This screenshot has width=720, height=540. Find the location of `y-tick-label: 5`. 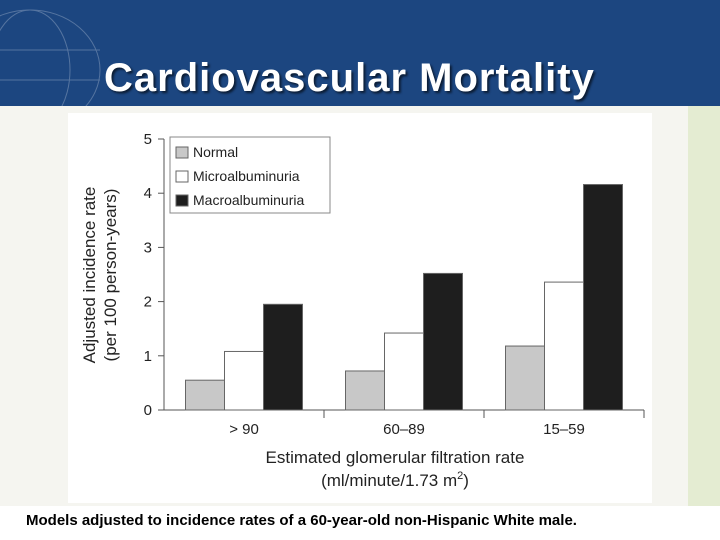

y-tick-label: 5 is located at coordinates (148, 139).